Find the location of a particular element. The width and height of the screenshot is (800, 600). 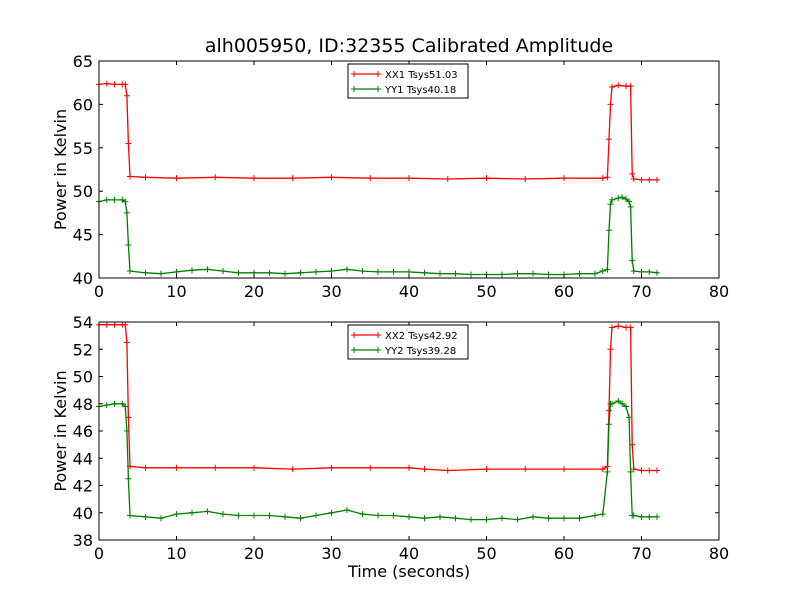

y-tick-label: 44 is located at coordinates (83, 458).